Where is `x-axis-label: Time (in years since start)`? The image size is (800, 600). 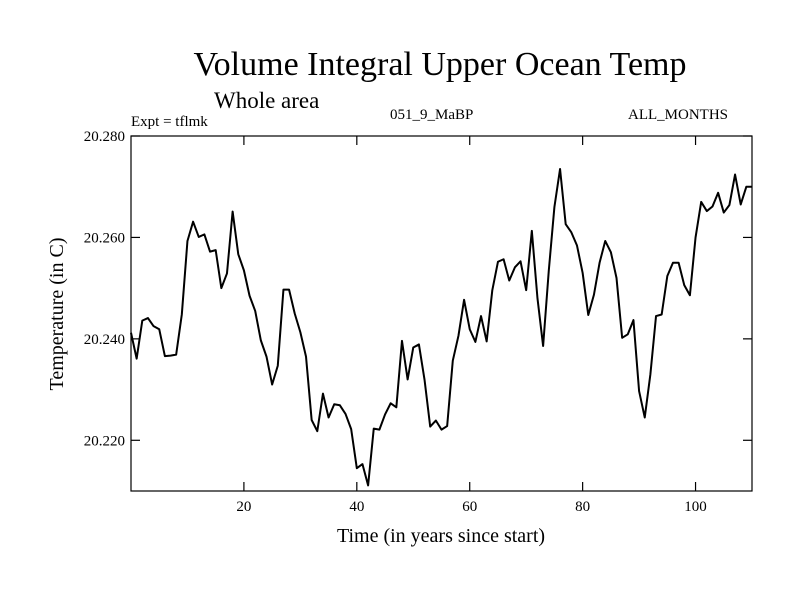 x-axis-label: Time (in years since start) is located at coordinates (441, 536).